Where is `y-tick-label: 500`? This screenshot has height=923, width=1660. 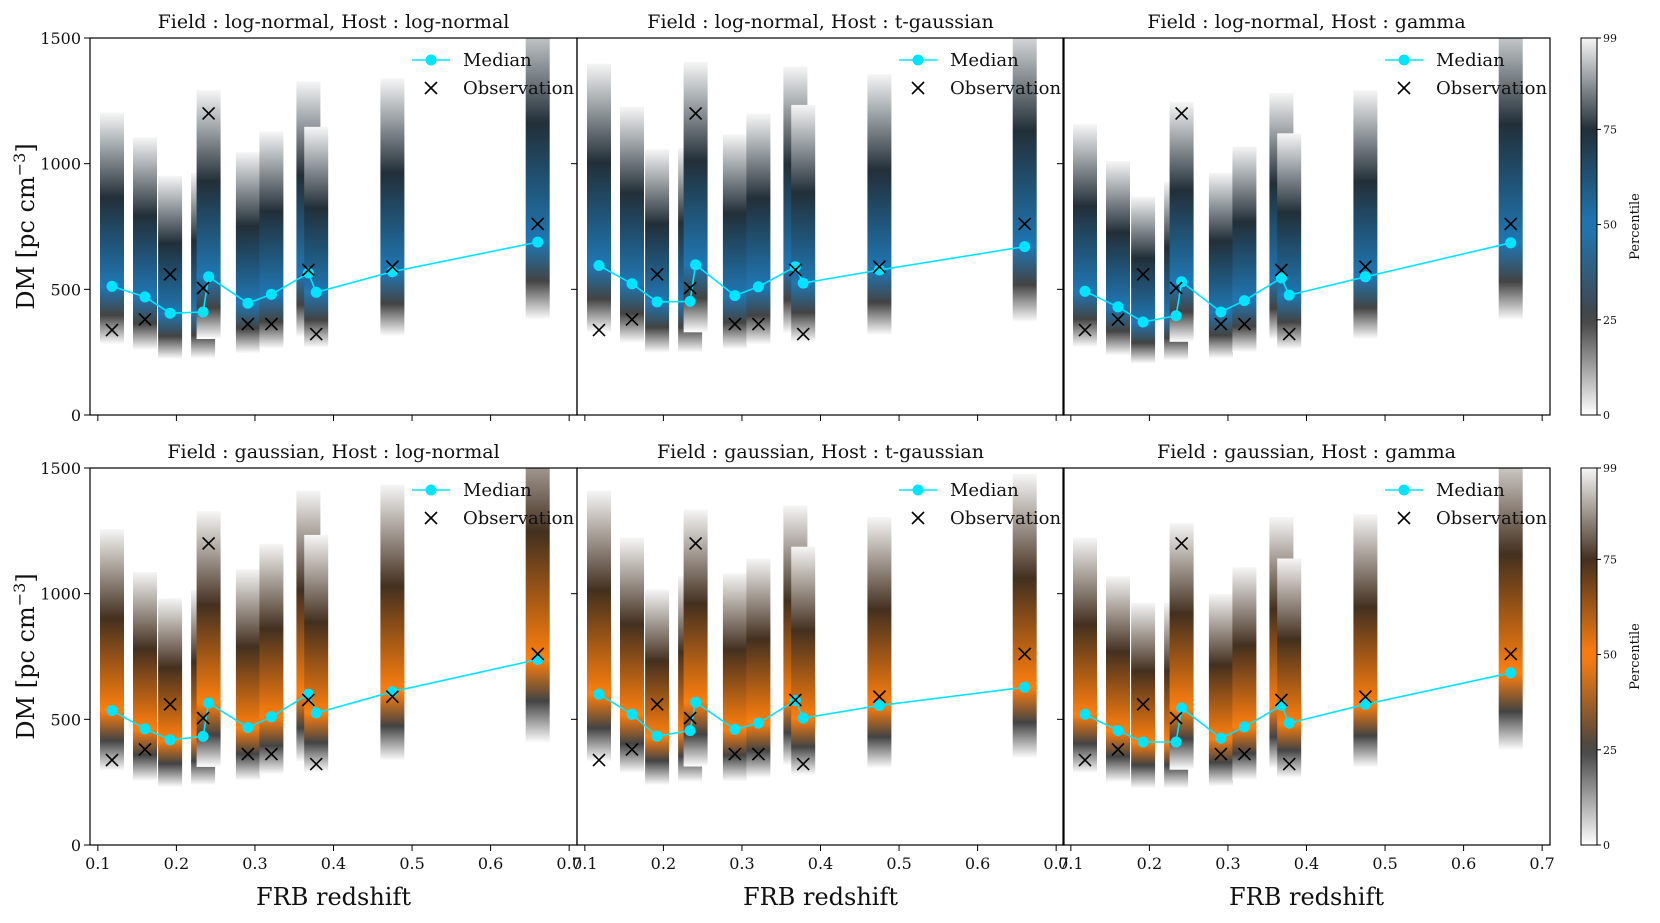 y-tick-label: 500 is located at coordinates (65, 289).